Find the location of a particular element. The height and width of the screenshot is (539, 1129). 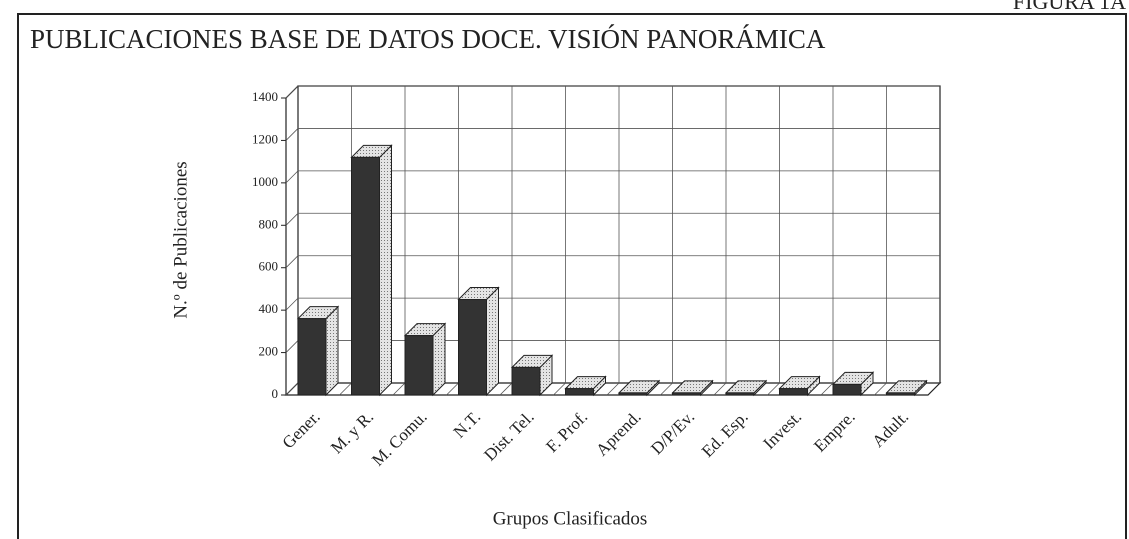

x-tick-label: Adult. is located at coordinates (890, 429).